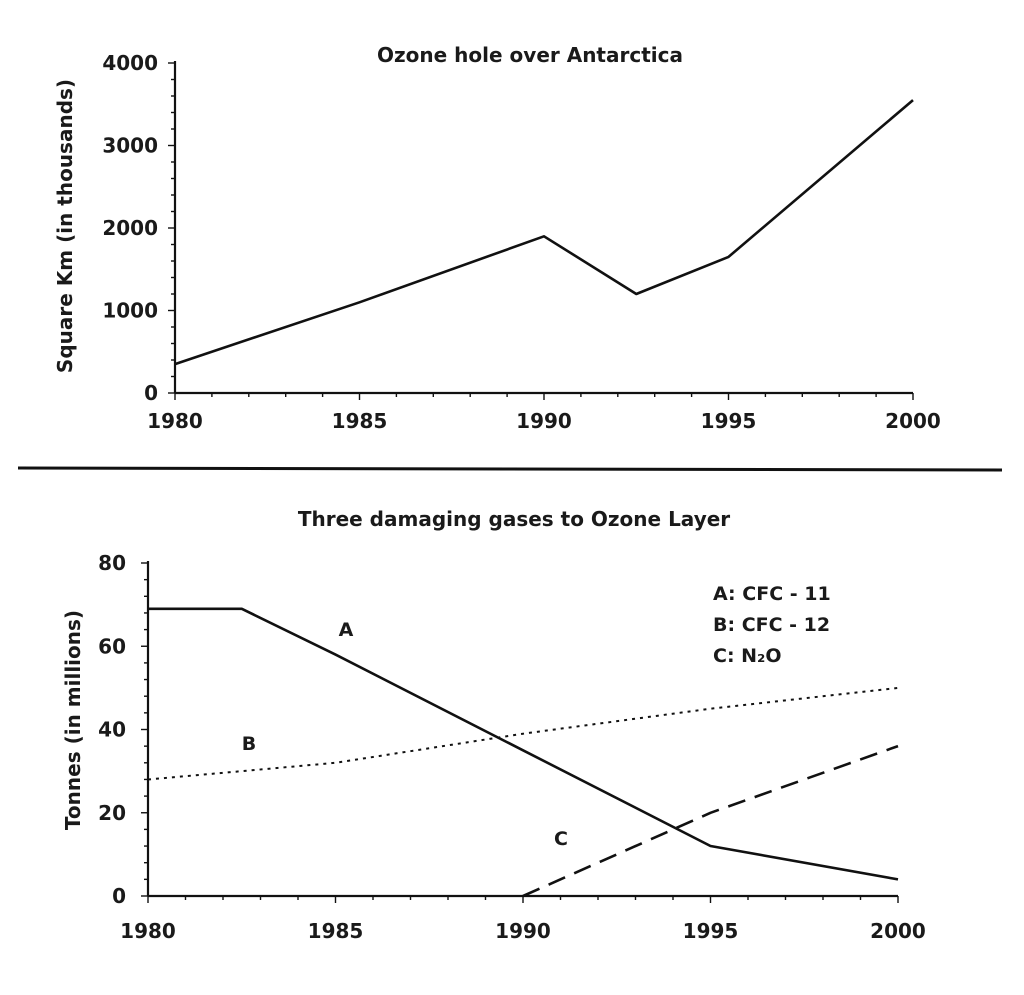 The width and height of the screenshot is (1024, 995). What do you see at coordinates (346, 630) in the screenshot?
I see `series-label-a: A` at bounding box center [346, 630].